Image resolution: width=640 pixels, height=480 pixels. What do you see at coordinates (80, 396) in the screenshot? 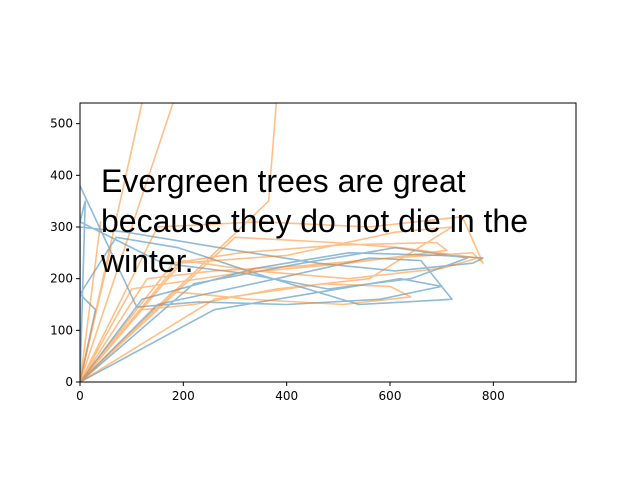
I see `x-tick-label: 0` at bounding box center [80, 396].